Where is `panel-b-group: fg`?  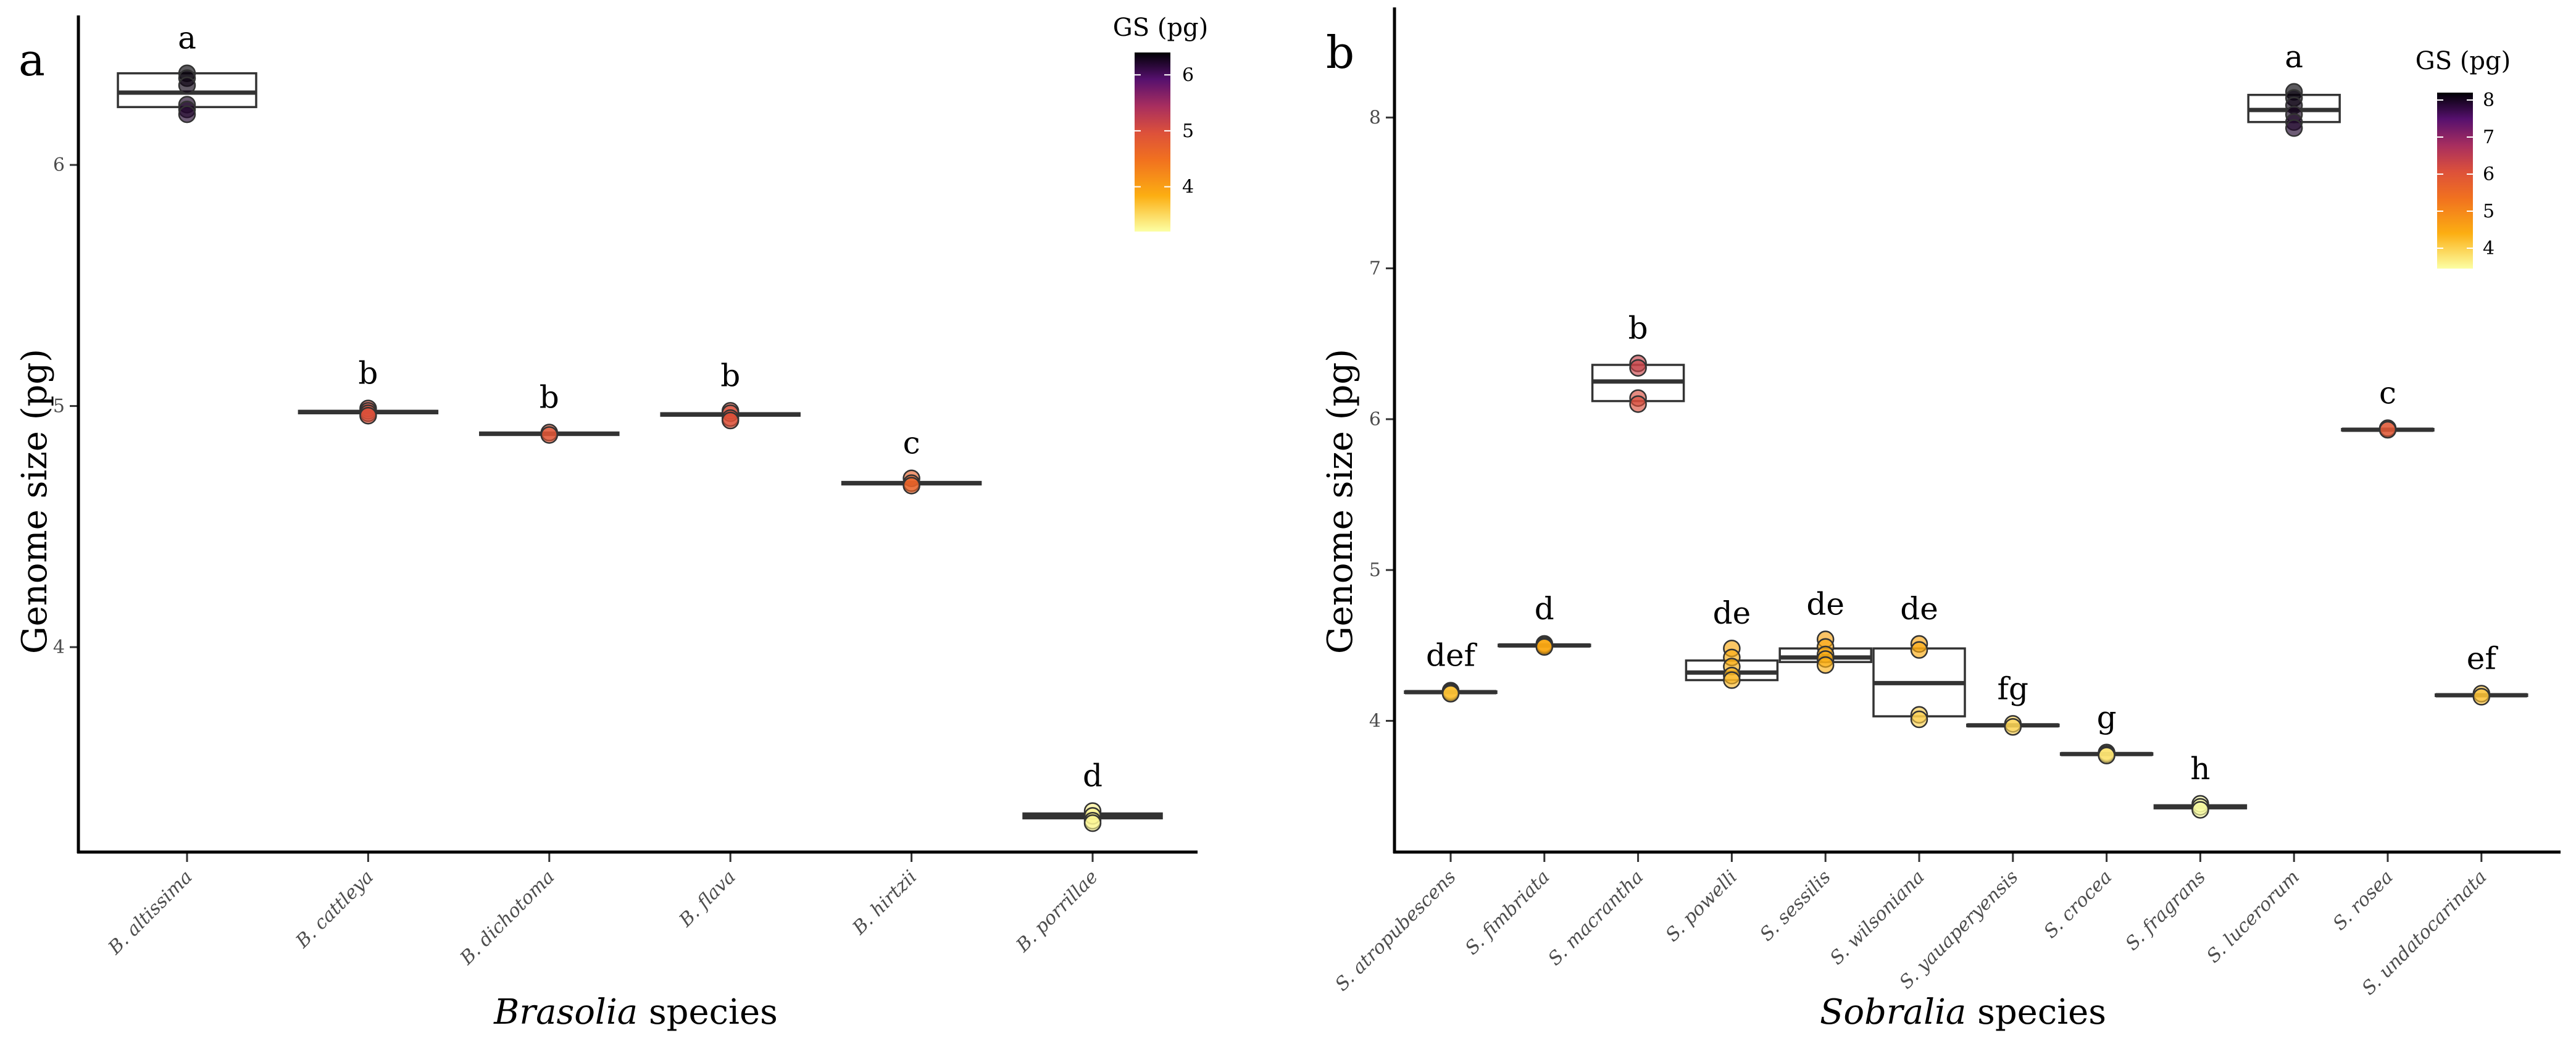 panel-b-group: fg is located at coordinates (2013, 703).